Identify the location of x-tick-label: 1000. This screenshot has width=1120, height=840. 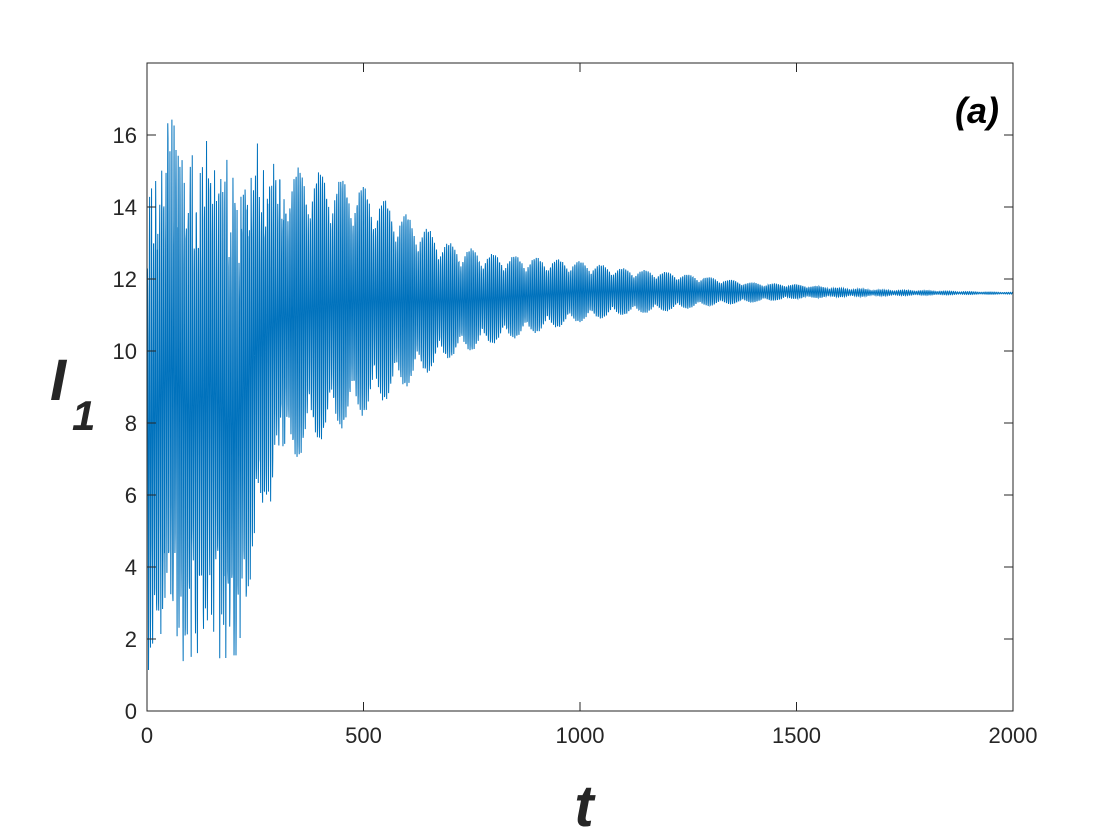
(580, 735).